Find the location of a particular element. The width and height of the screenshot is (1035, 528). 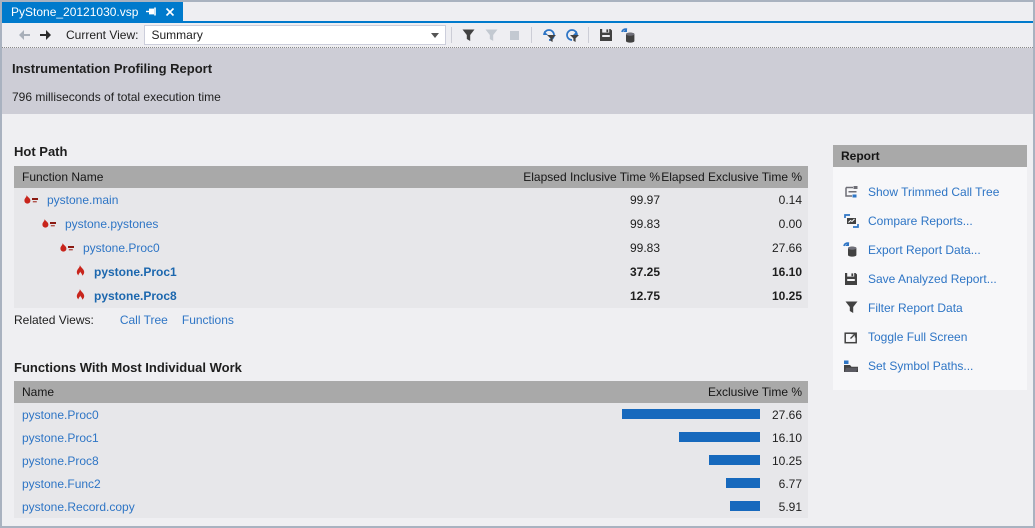

table-row: pystone.Proc8 12.75 10.25 is located at coordinates (411, 296).